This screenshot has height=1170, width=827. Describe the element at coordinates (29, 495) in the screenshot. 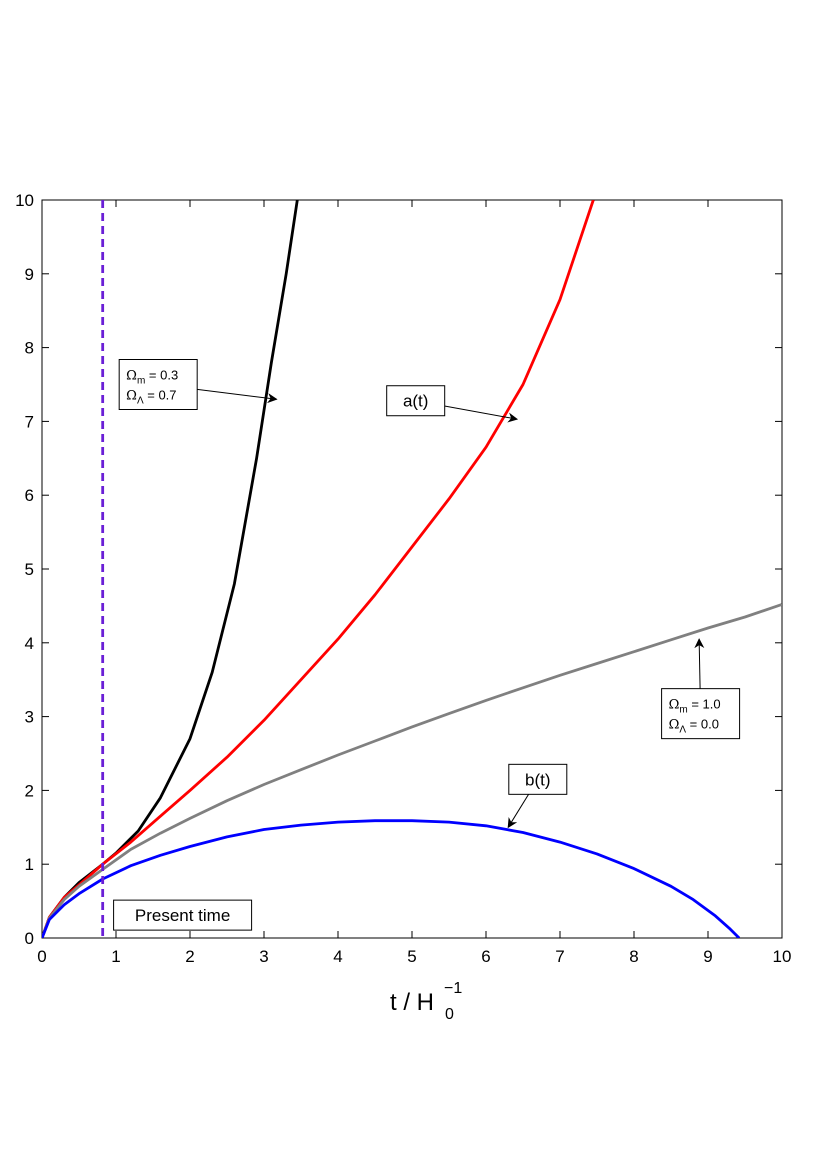

I see `y-tick-label: 6` at that location.